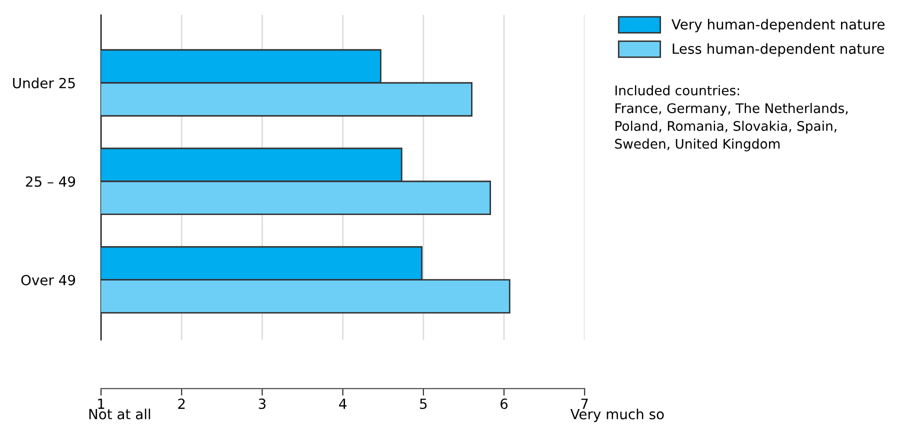  What do you see at coordinates (181, 403) in the screenshot?
I see `x-tick-label: 2` at bounding box center [181, 403].